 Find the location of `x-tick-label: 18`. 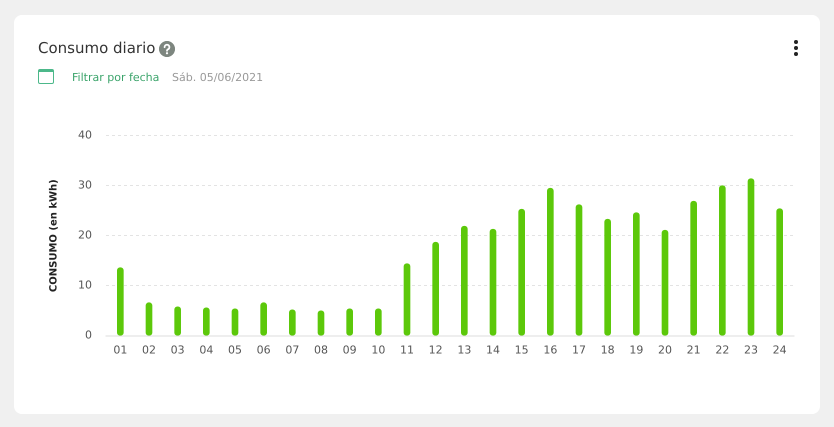

x-tick-label: 18 is located at coordinates (607, 349).